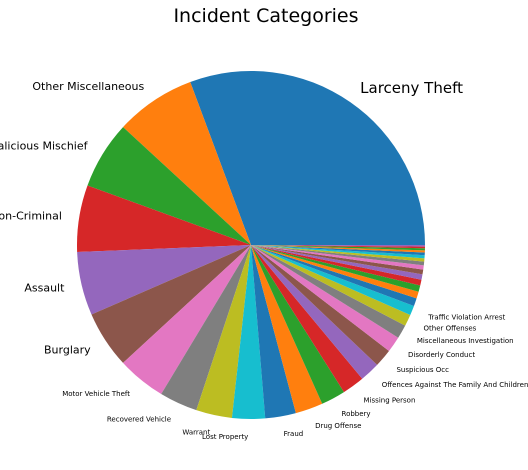 This screenshot has width=528, height=470. What do you see at coordinates (411, 88) in the screenshot?
I see `slice-label: Larceny Theft` at bounding box center [411, 88].